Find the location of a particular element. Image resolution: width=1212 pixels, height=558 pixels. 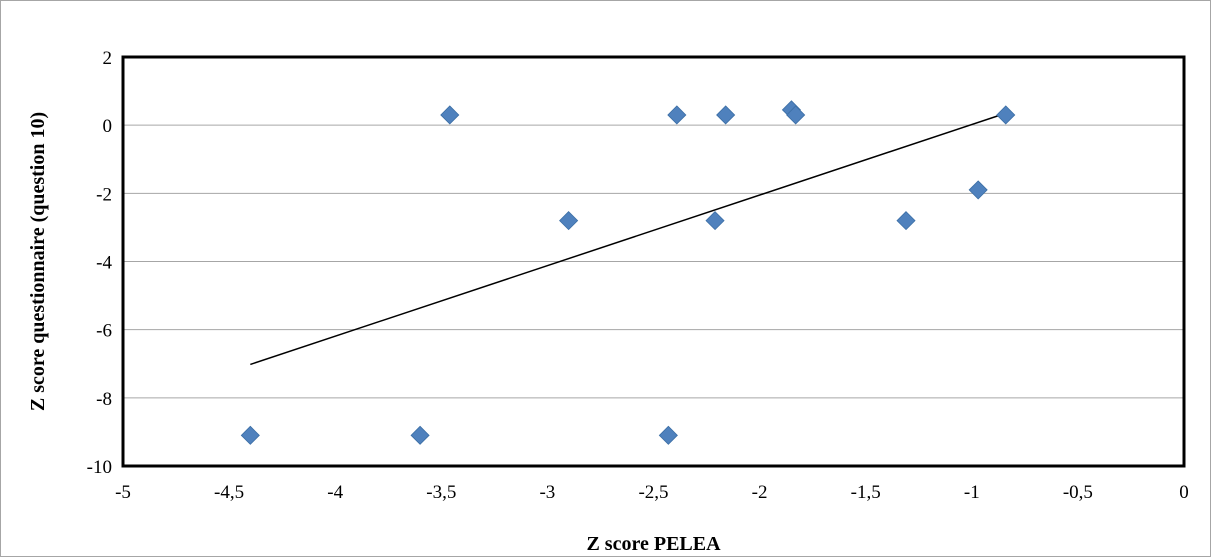

y-tick-label: -6 is located at coordinates (104, 331).